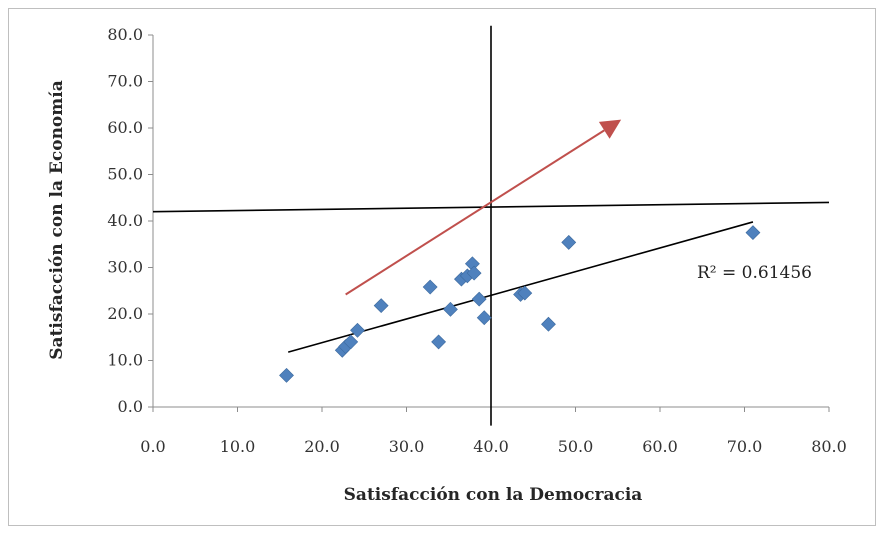  I want to click on x-tick-label: 50.0, so click(576, 446).